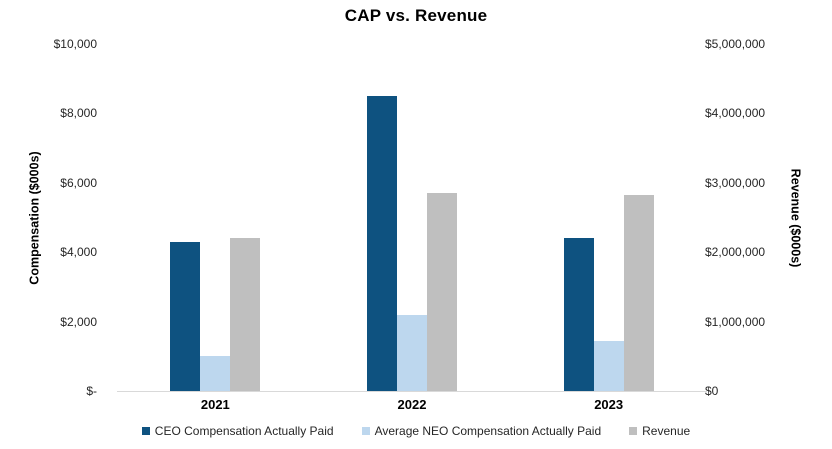  I want to click on right-axis-tick-label: $3,000,000, so click(735, 182).